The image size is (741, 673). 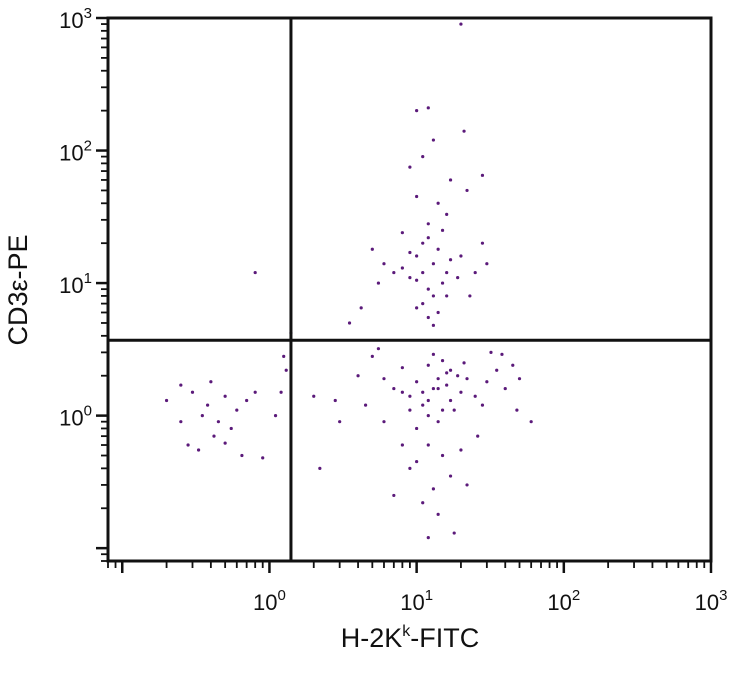 What do you see at coordinates (75, 417) in the screenshot?
I see `y-tick-label: 10⁰` at bounding box center [75, 417].